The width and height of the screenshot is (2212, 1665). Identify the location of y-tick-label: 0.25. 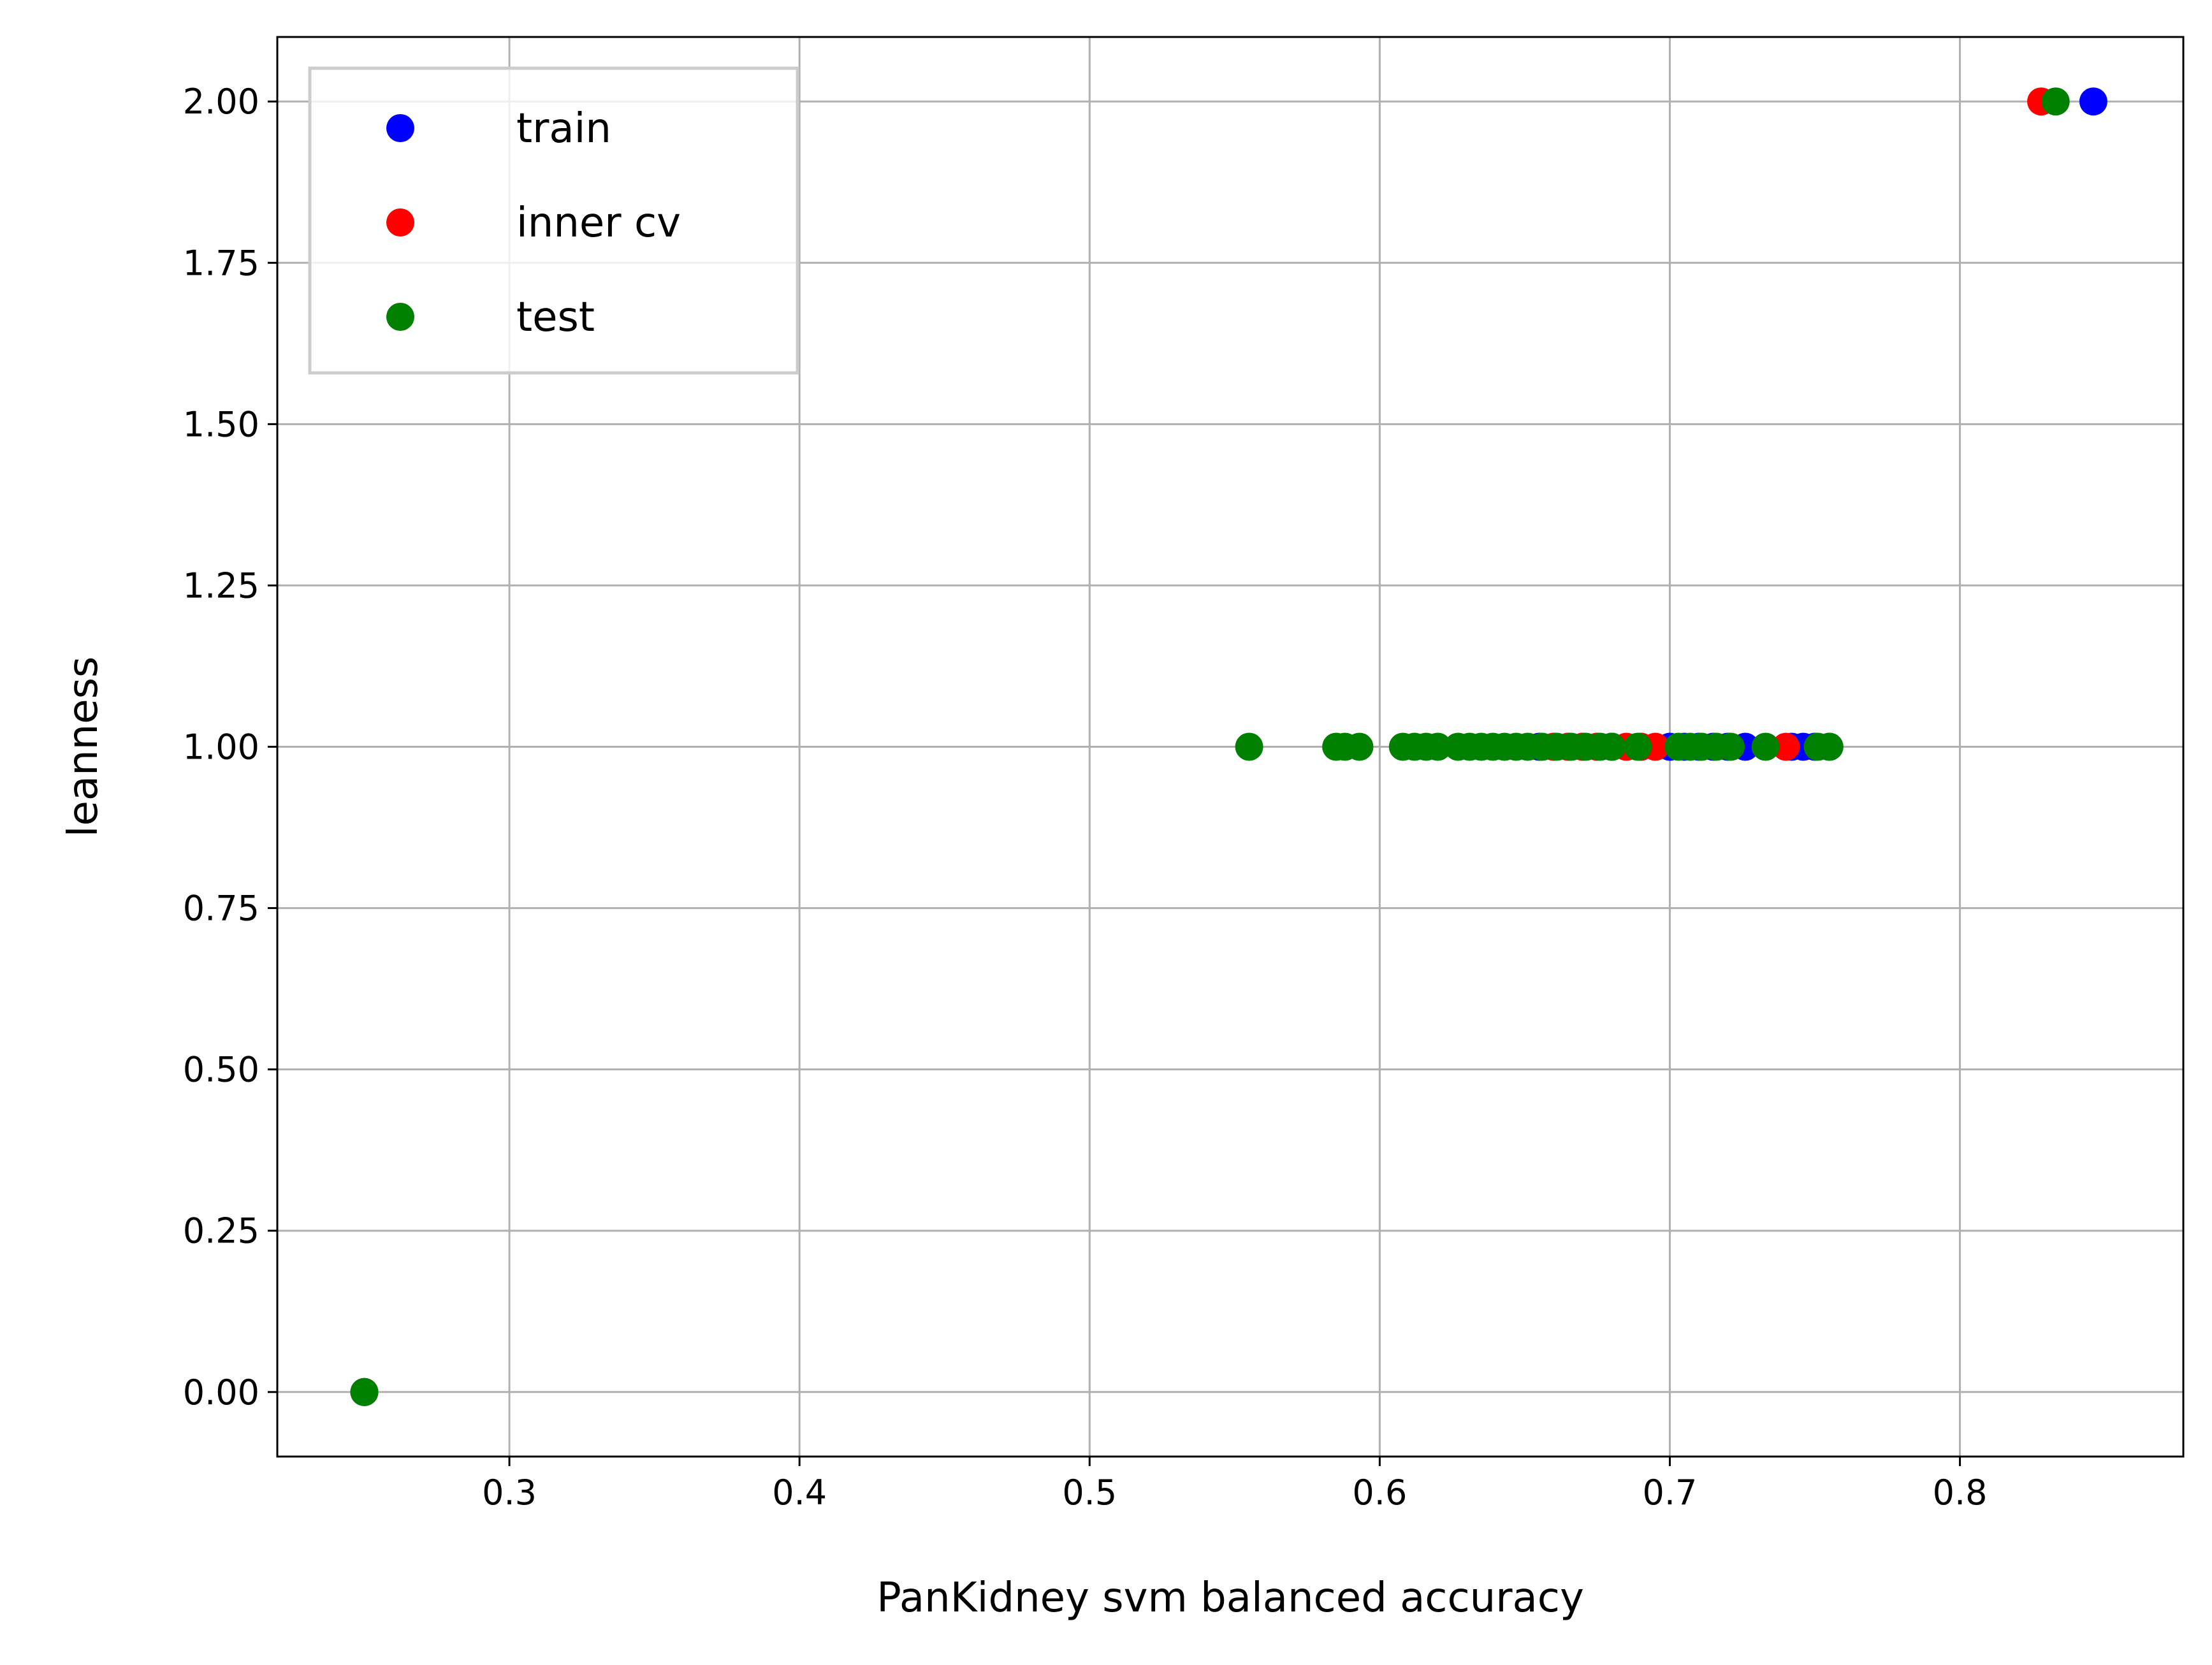
(221, 1231).